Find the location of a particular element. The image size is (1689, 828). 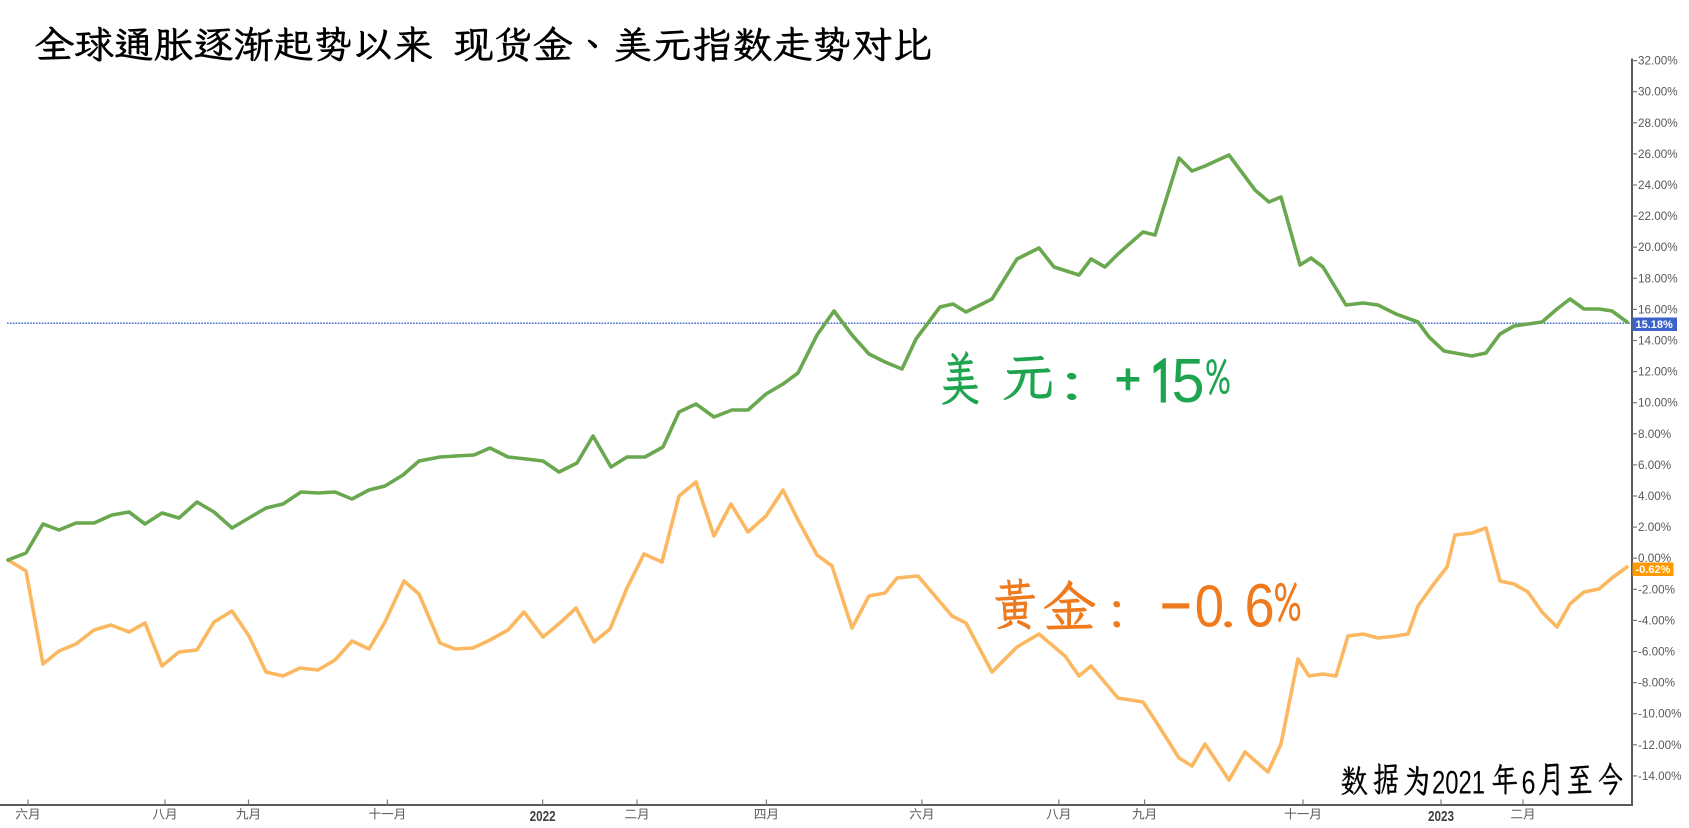

svg-text: -14.00% is located at coordinates (1660, 776).